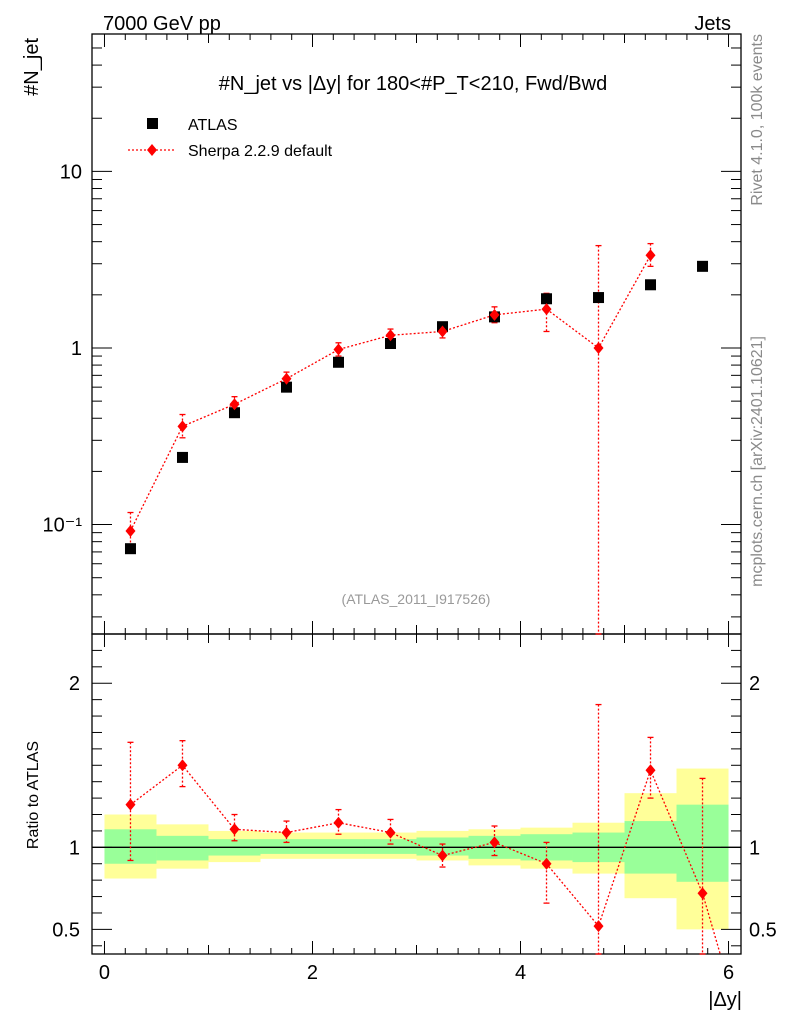 This screenshot has height=1024, width=786. I want to click on legend-atlas-marker, so click(152, 123).